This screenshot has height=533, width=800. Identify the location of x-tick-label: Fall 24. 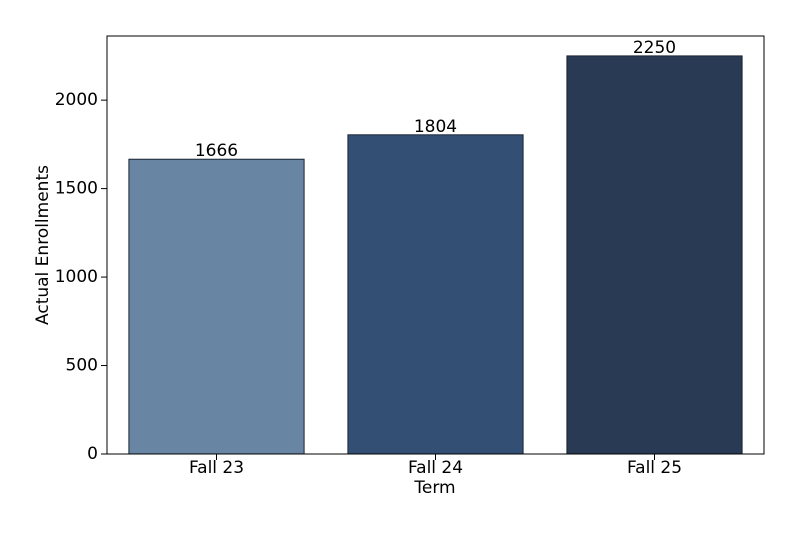
(435, 468).